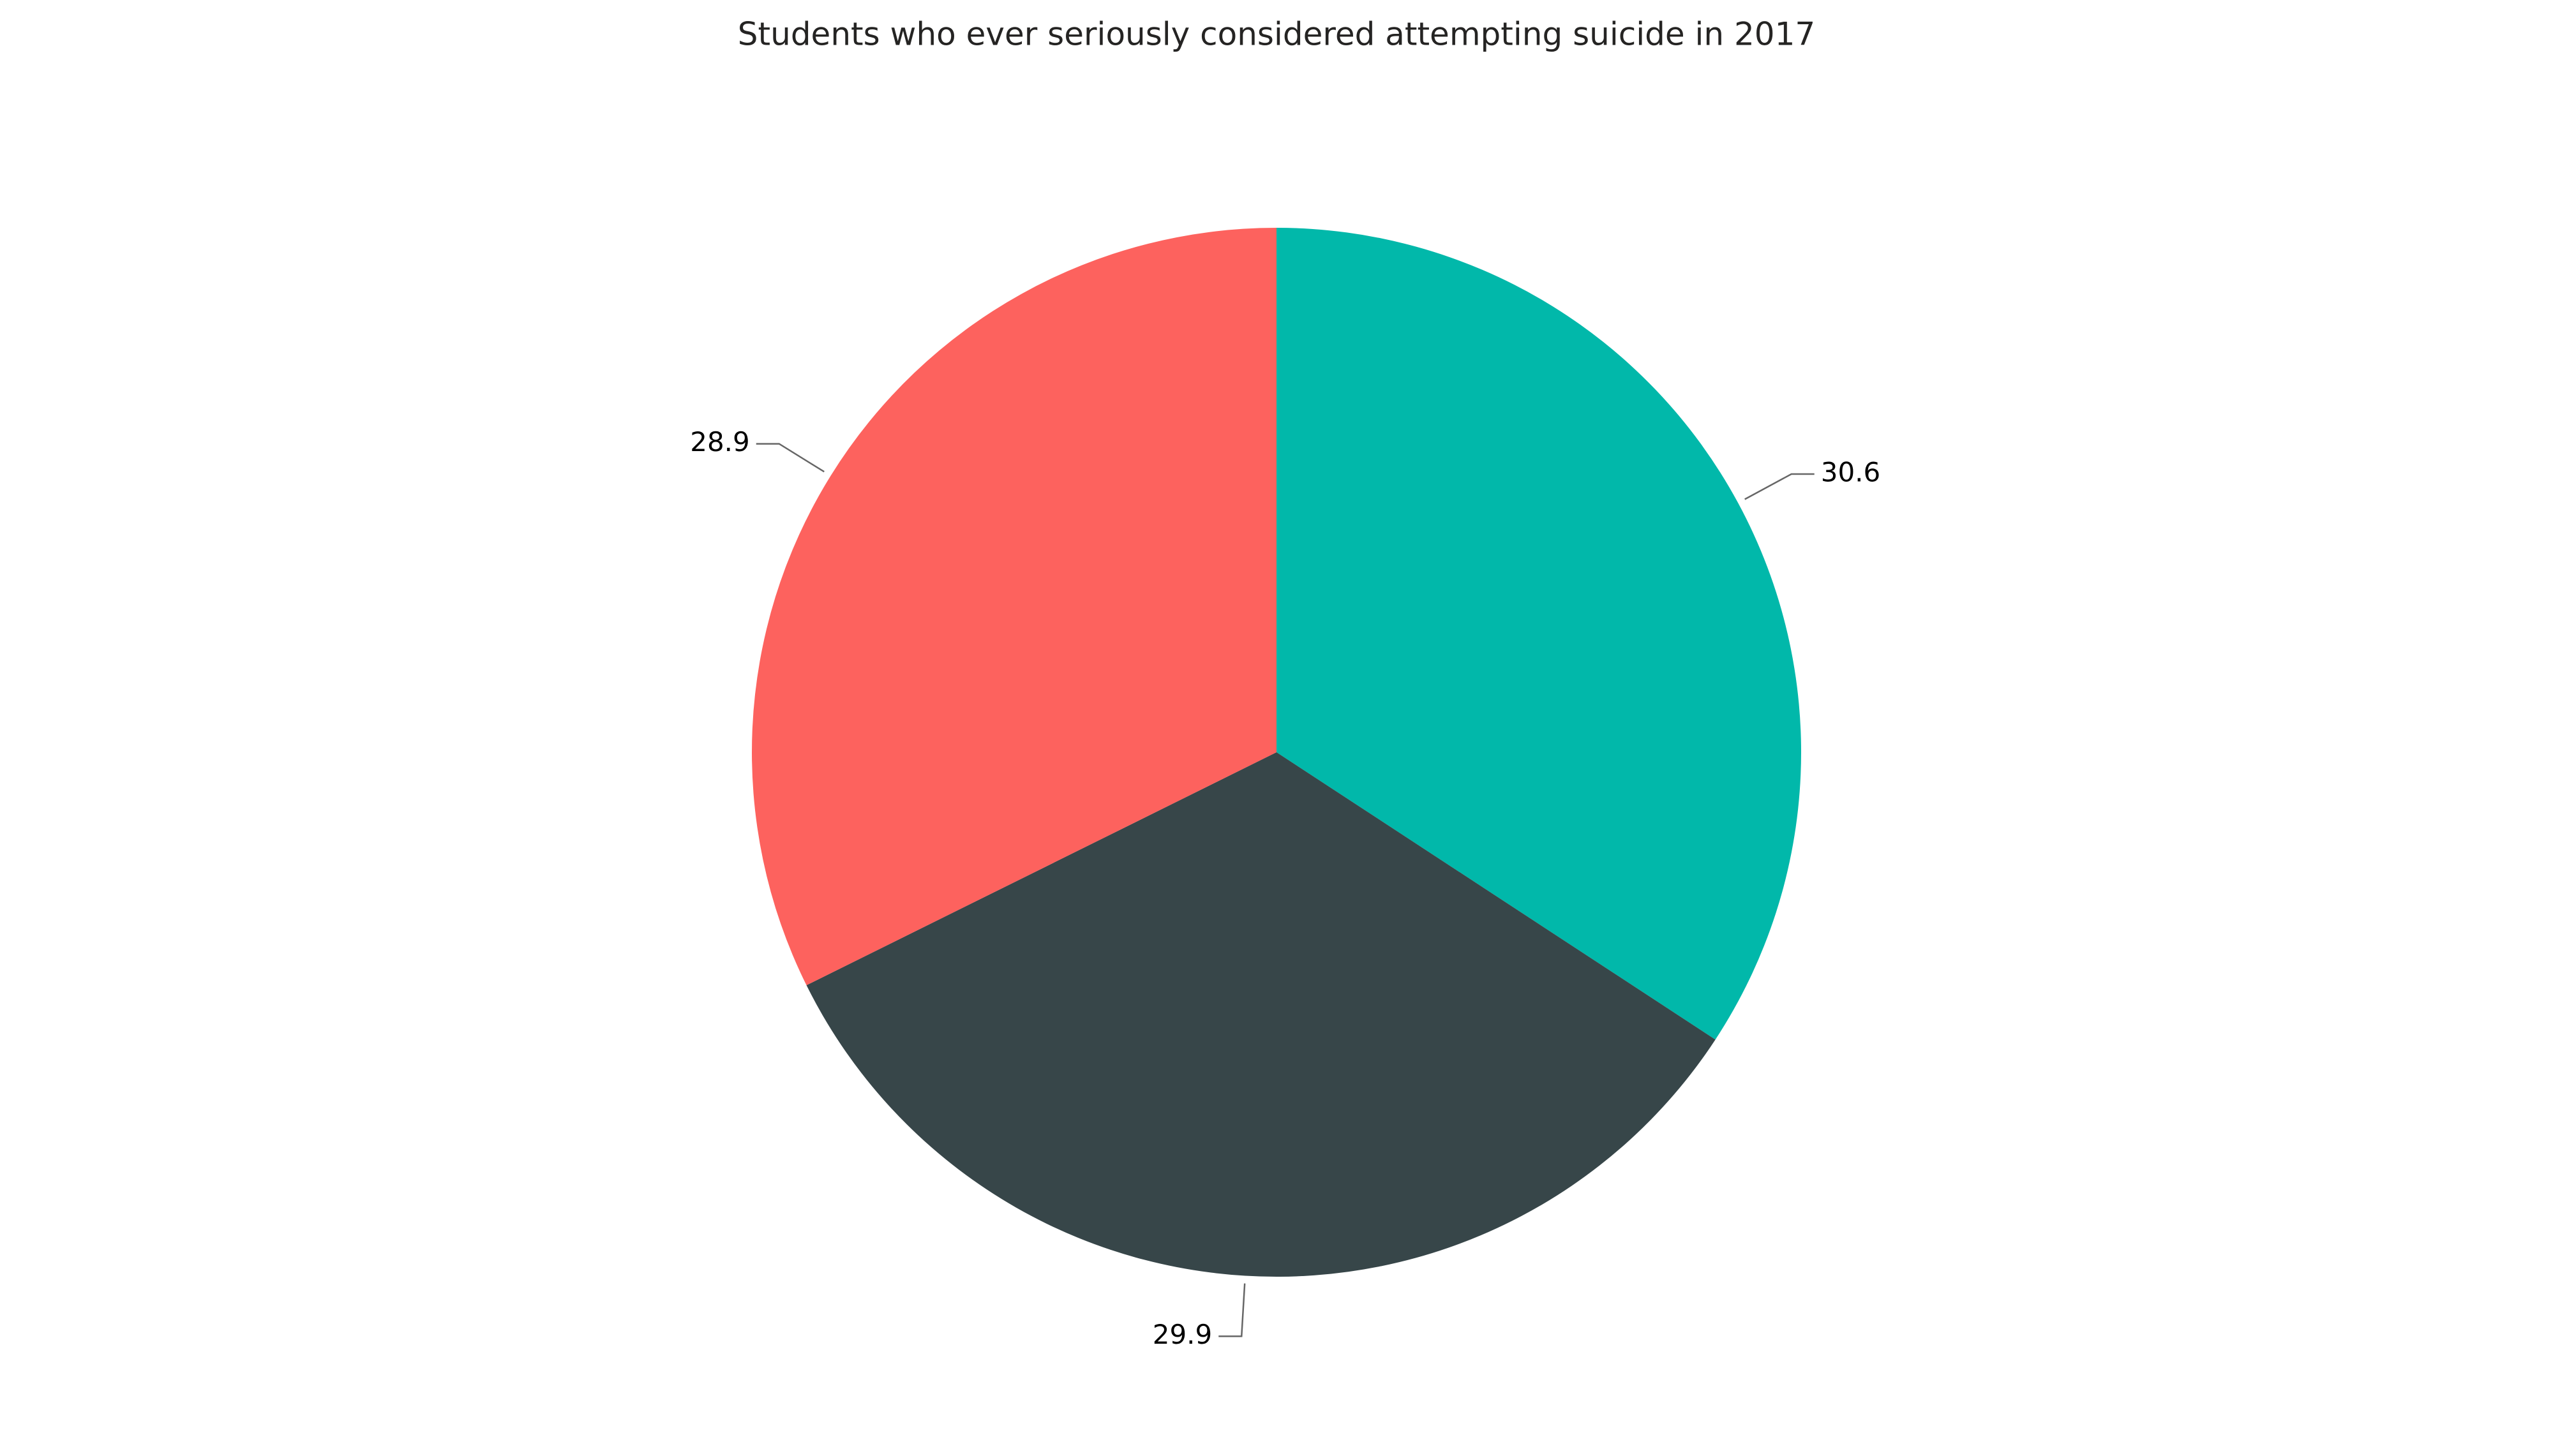  I want to click on data-label: 30.6, so click(1851, 472).